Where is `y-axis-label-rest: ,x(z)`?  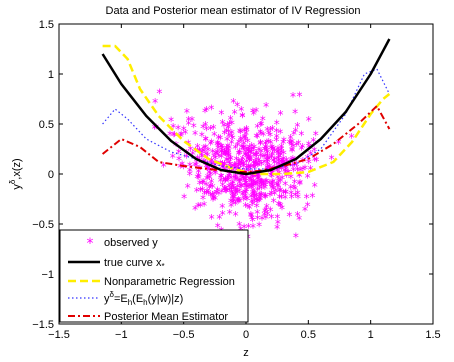 y-axis-label-rest: ,x(z) is located at coordinates (17, 168).